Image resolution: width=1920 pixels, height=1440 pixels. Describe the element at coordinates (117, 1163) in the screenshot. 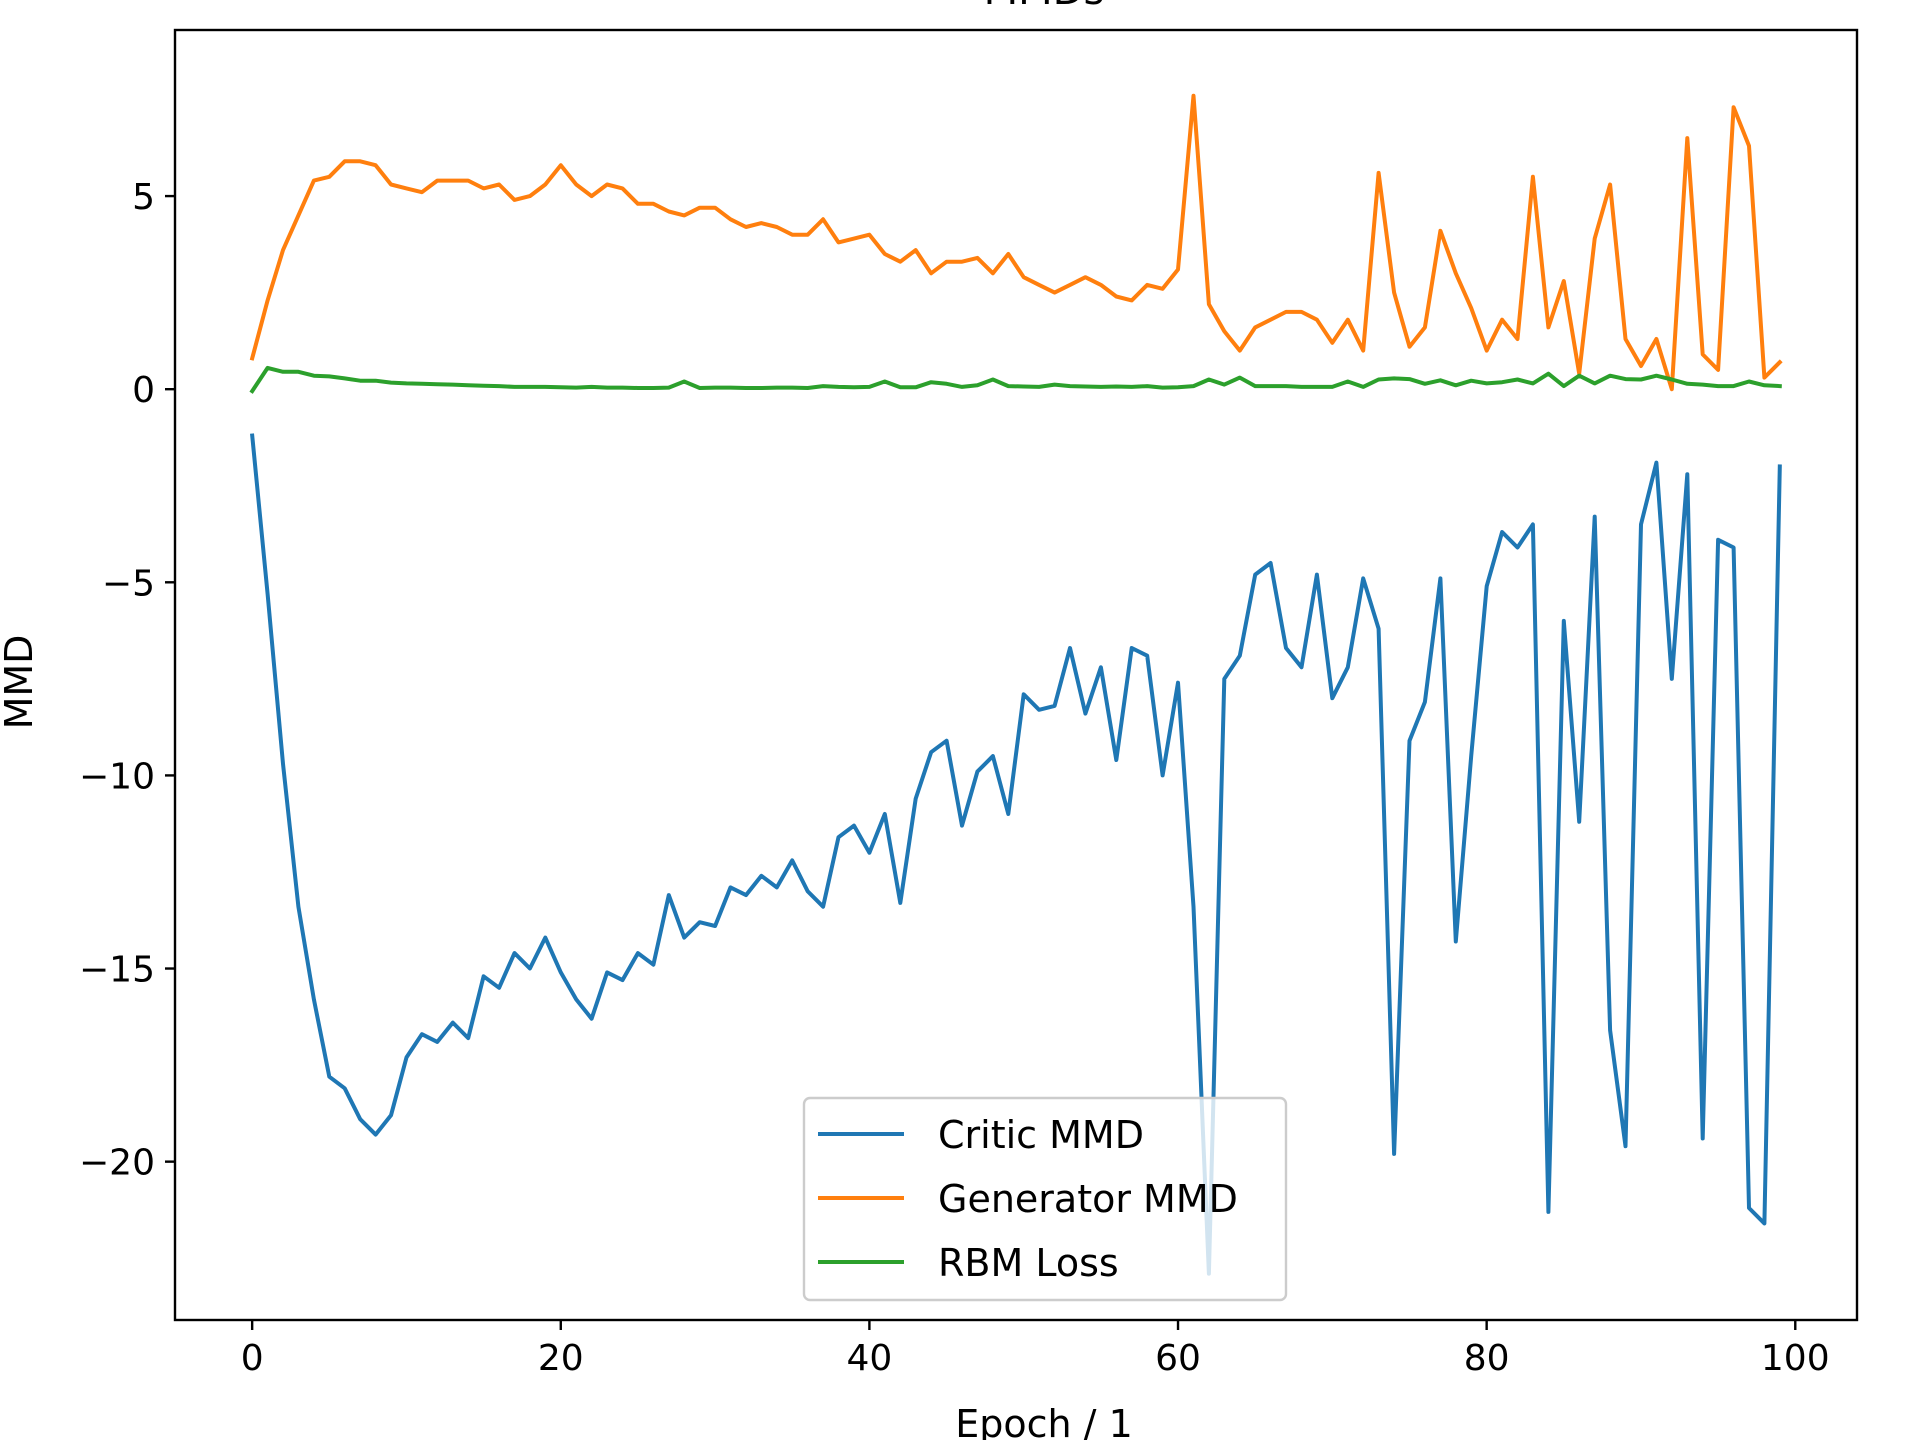

I see `y-tick-label: −20` at that location.